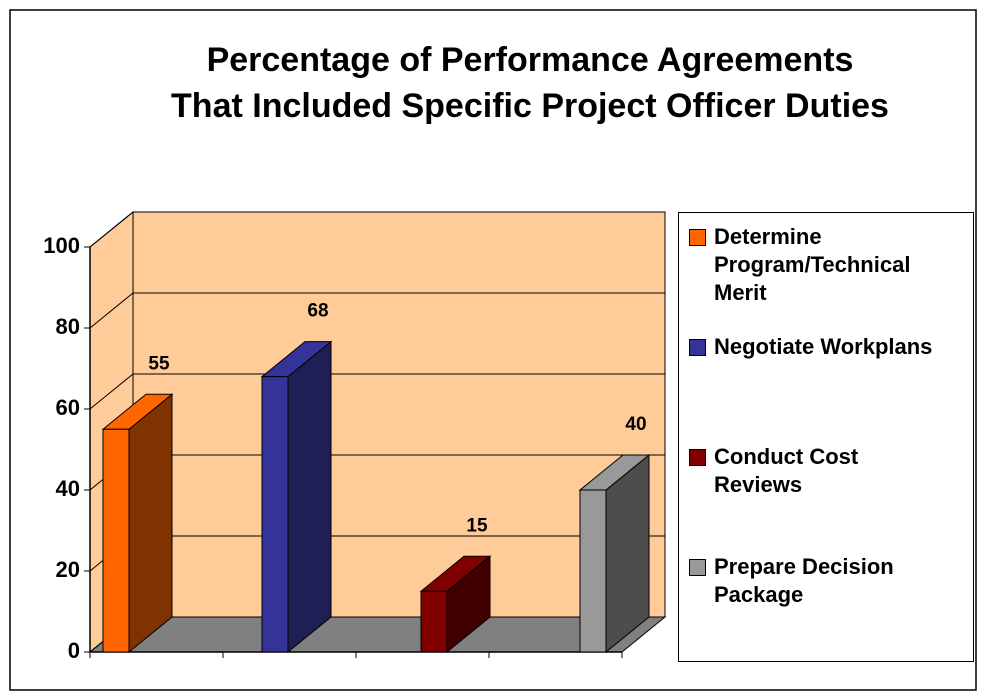 Image resolution: width=986 pixels, height=700 pixels. I want to click on legend-label: Prepare Decision Package, so click(804, 580).